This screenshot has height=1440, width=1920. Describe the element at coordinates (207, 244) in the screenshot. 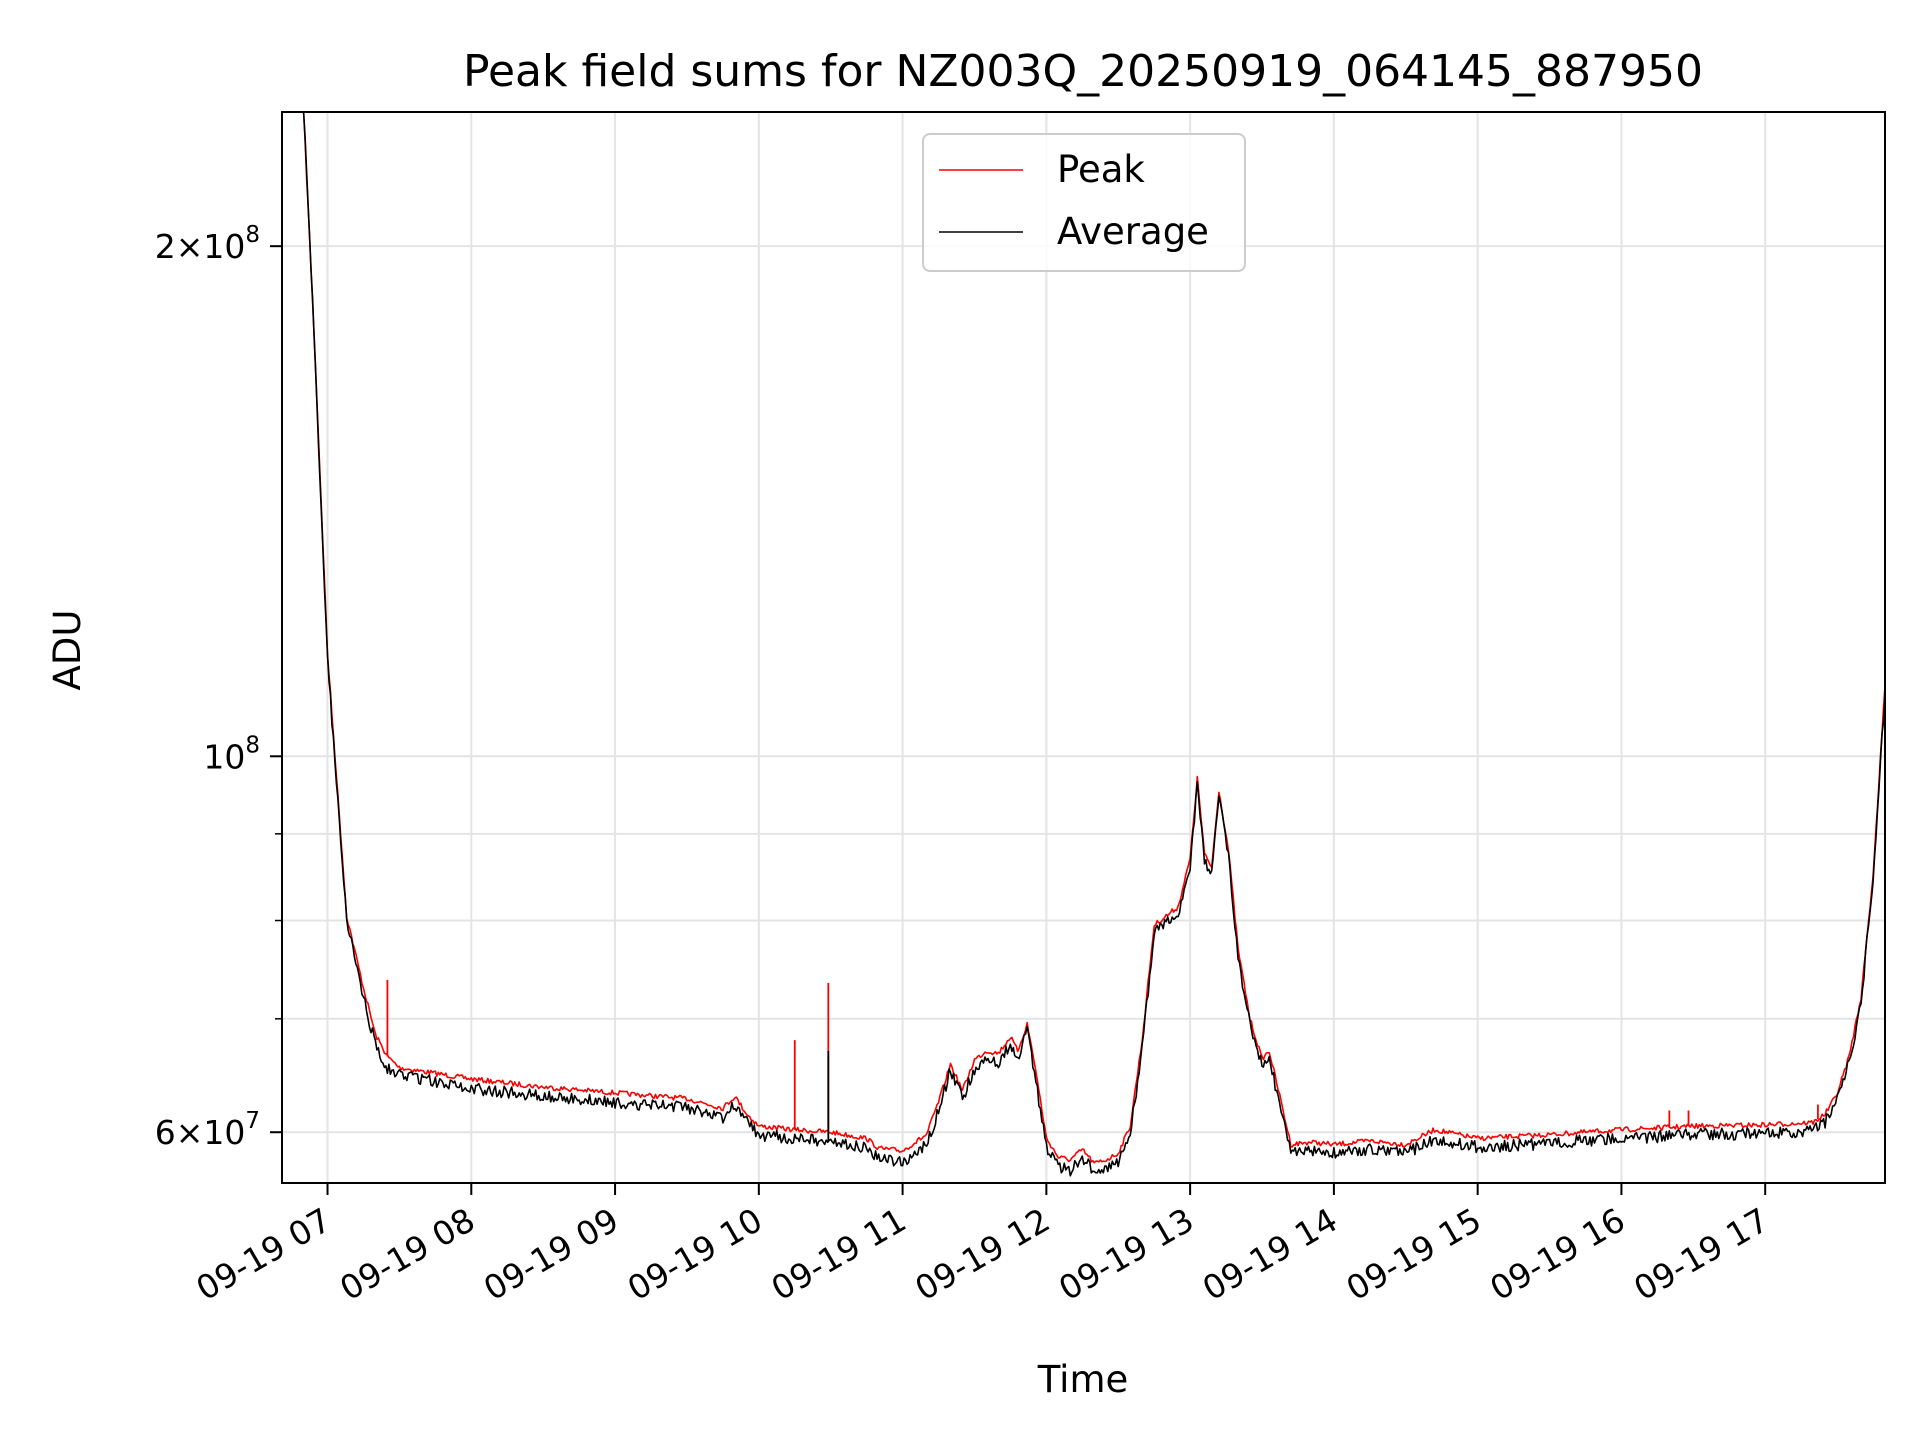

I see `y-tick-label: 2×108` at that location.